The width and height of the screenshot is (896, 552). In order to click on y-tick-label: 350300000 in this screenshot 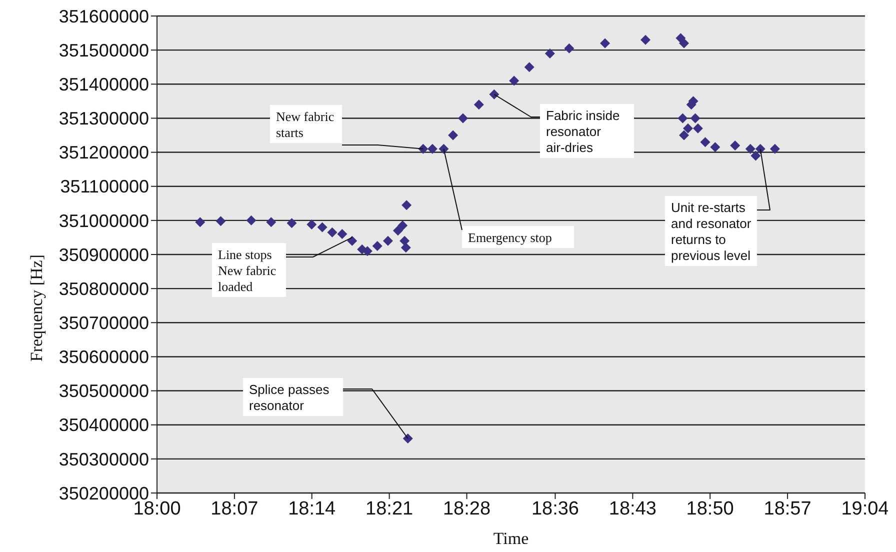, I will do `click(103, 459)`.